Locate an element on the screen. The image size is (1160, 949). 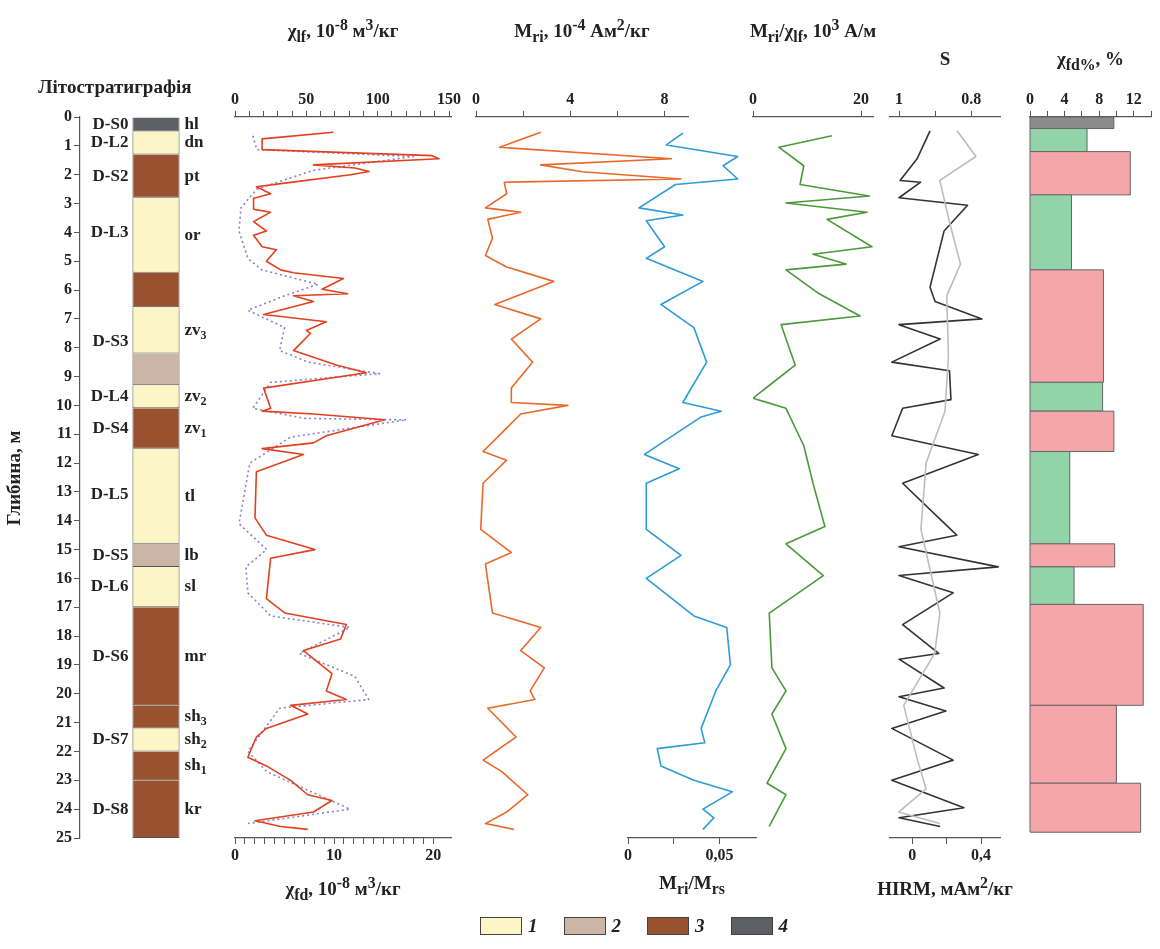
text: D-L4 is located at coordinates (109, 396).